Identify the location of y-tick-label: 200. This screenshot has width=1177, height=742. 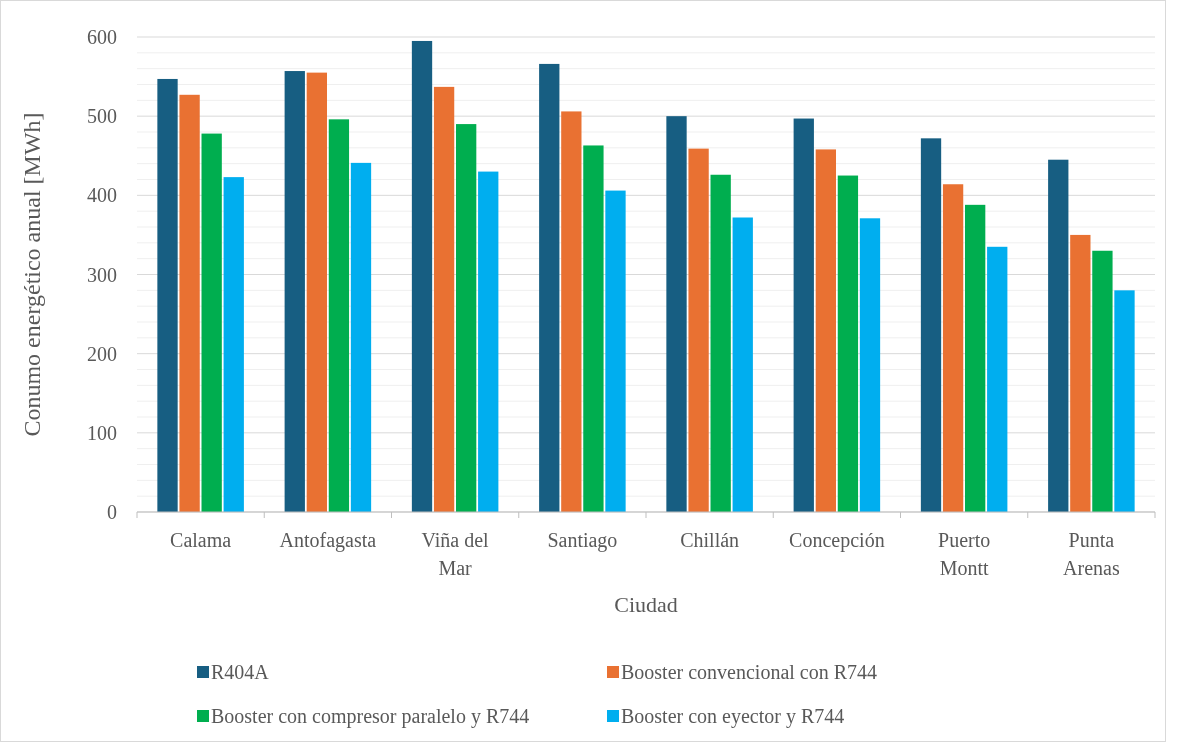
(102, 353).